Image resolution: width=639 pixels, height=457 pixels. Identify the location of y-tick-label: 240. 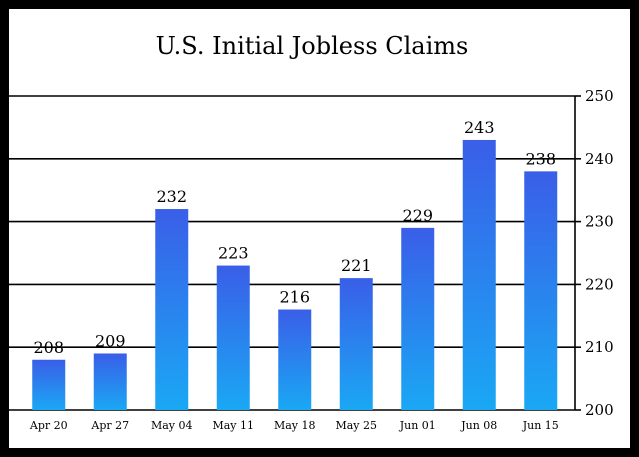
(599, 159).